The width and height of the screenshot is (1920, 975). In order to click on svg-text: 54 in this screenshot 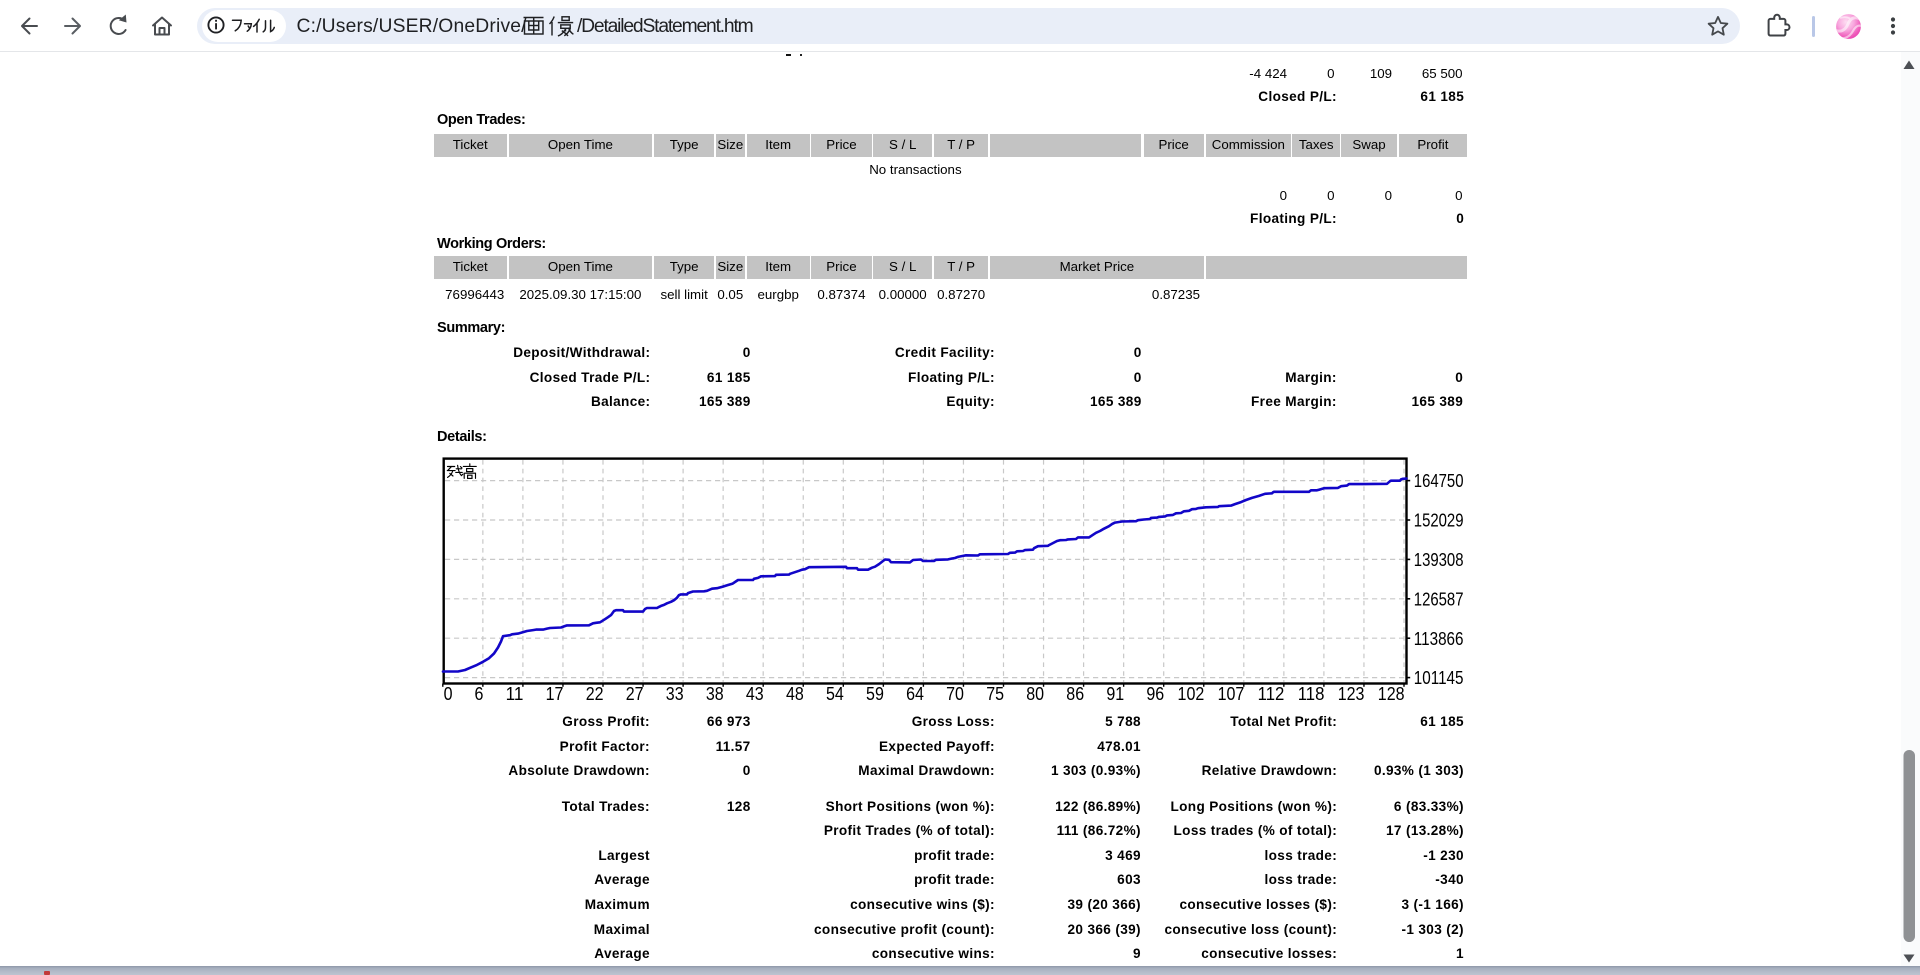, I will do `click(835, 693)`.